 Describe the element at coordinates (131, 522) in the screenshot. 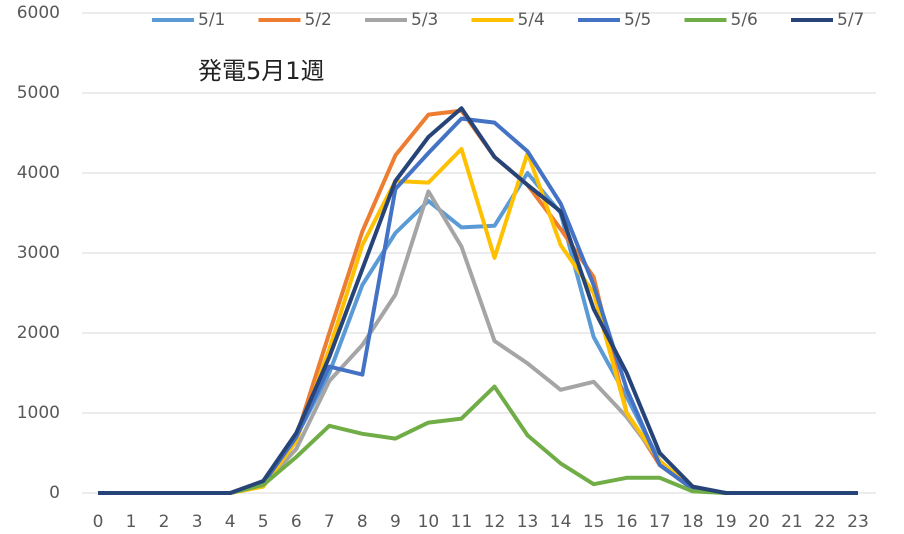

I see `x-tick-label: 1` at that location.